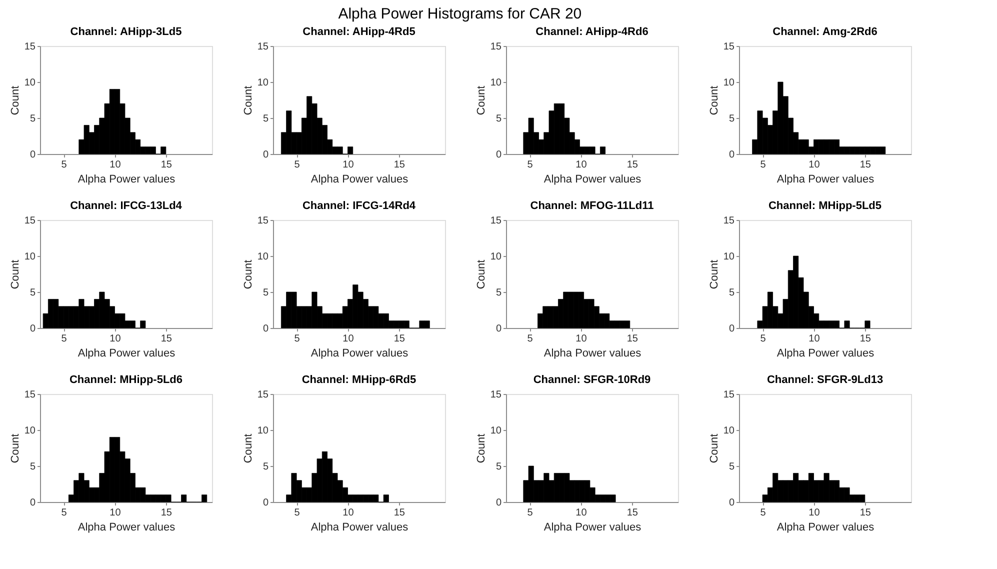 The height and width of the screenshot is (569, 997). What do you see at coordinates (126, 380) in the screenshot?
I see `chart-title: Channel: MHipp-5Ld6` at bounding box center [126, 380].